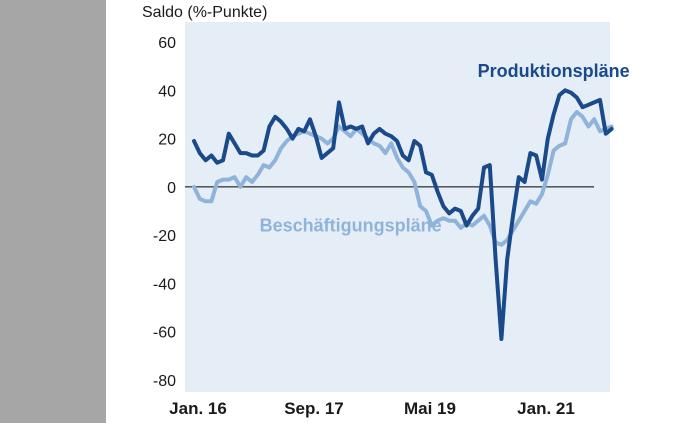 The height and width of the screenshot is (423, 675). Describe the element at coordinates (546, 408) in the screenshot. I see `x-tick-label: Jan. 21` at that location.